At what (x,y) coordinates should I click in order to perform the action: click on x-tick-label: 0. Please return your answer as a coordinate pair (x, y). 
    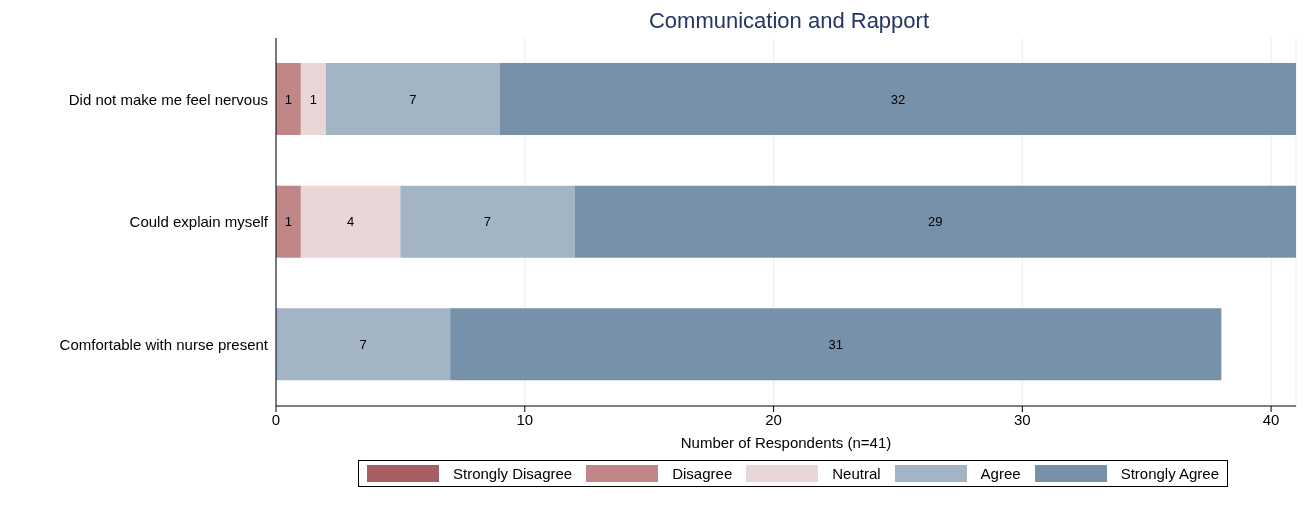
    Looking at the image, I should click on (276, 419).